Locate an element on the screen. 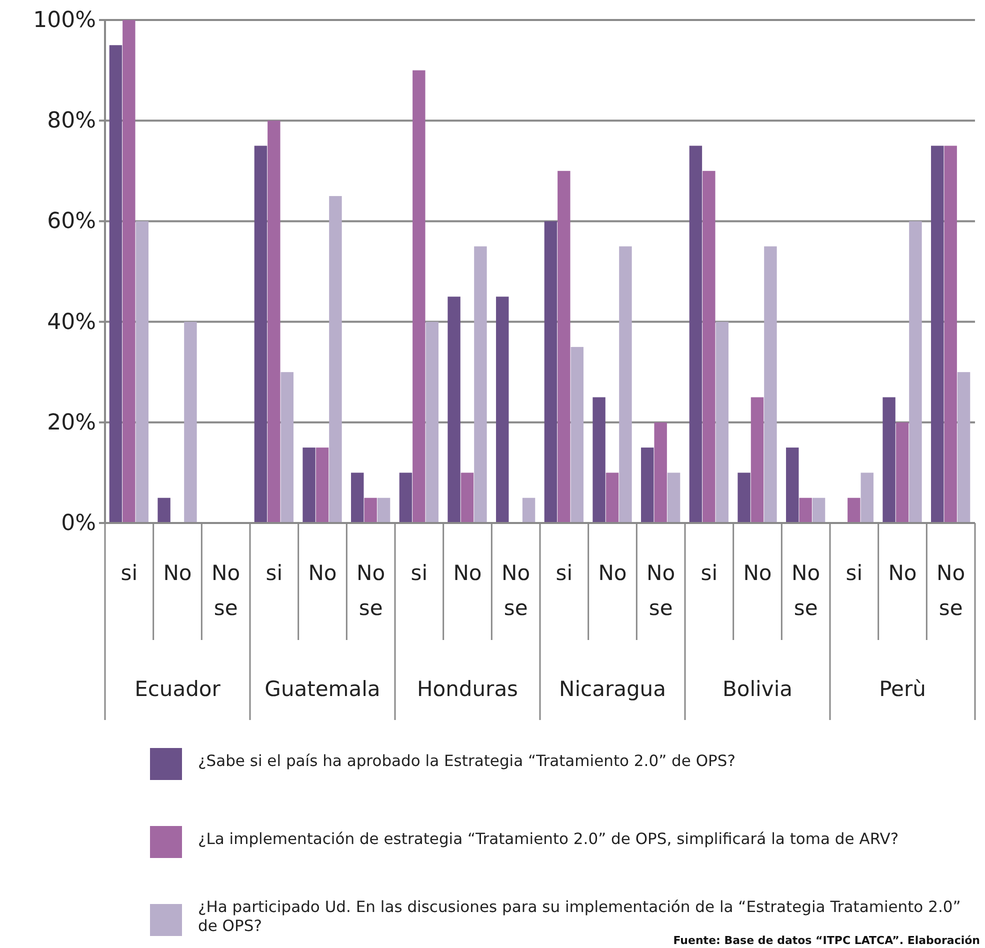 This screenshot has width=985, height=948. text: Bolivia is located at coordinates (757, 689).